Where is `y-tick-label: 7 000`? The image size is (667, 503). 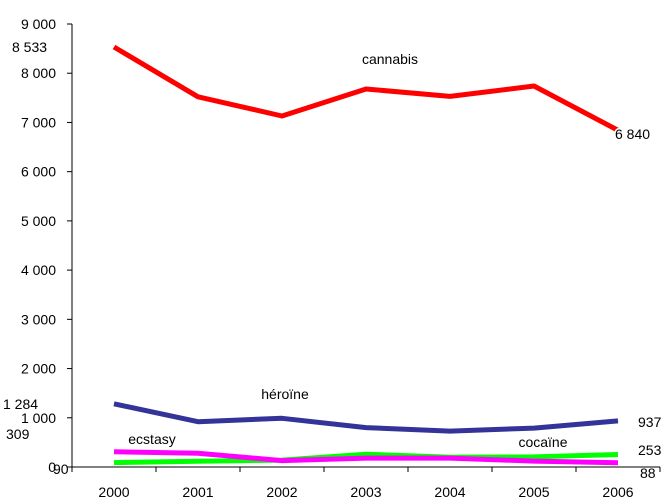
y-tick-label: 7 000 is located at coordinates (38, 122).